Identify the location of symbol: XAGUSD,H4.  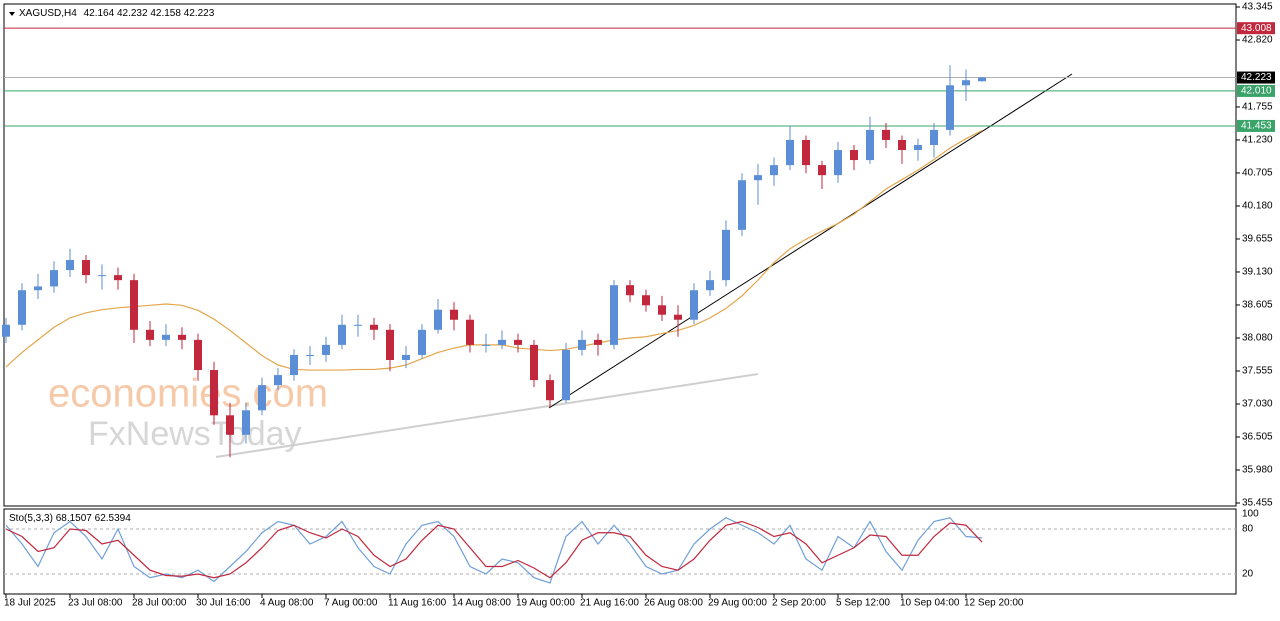
(48, 13).